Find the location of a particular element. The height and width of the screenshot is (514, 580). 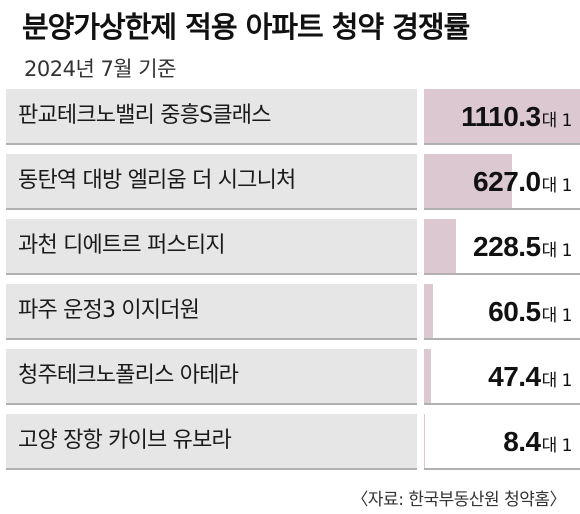

rate-cell: 627.0대 1 is located at coordinates (502, 182).